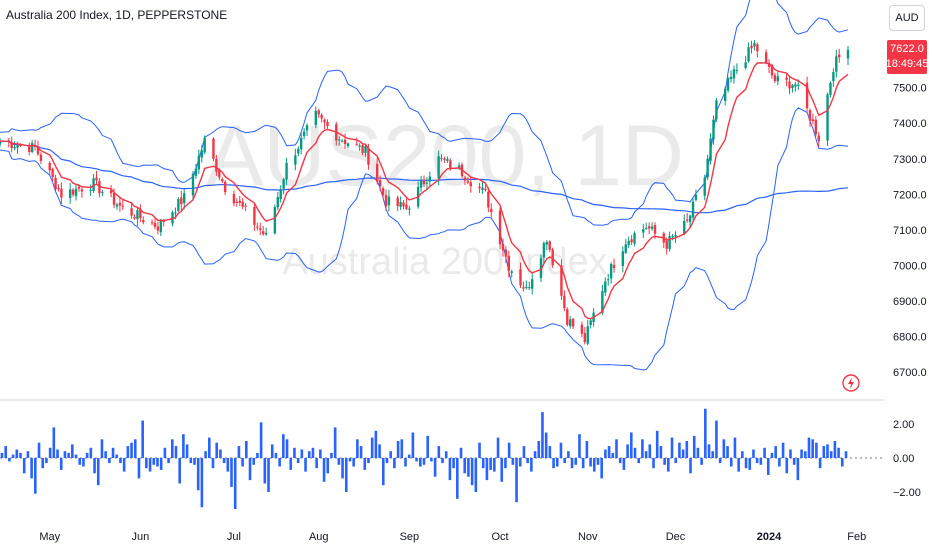 The width and height of the screenshot is (932, 550). Describe the element at coordinates (907, 459) in the screenshot. I see `oscillator-axis: 2.00 0.00 −2.00` at that location.